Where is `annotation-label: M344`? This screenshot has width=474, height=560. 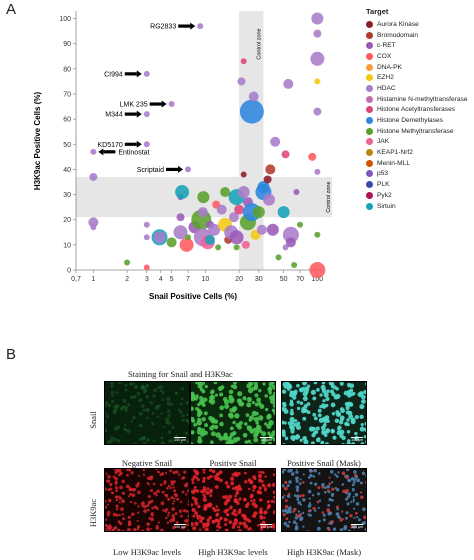
annotation-label: M344 is located at coordinates (114, 115).